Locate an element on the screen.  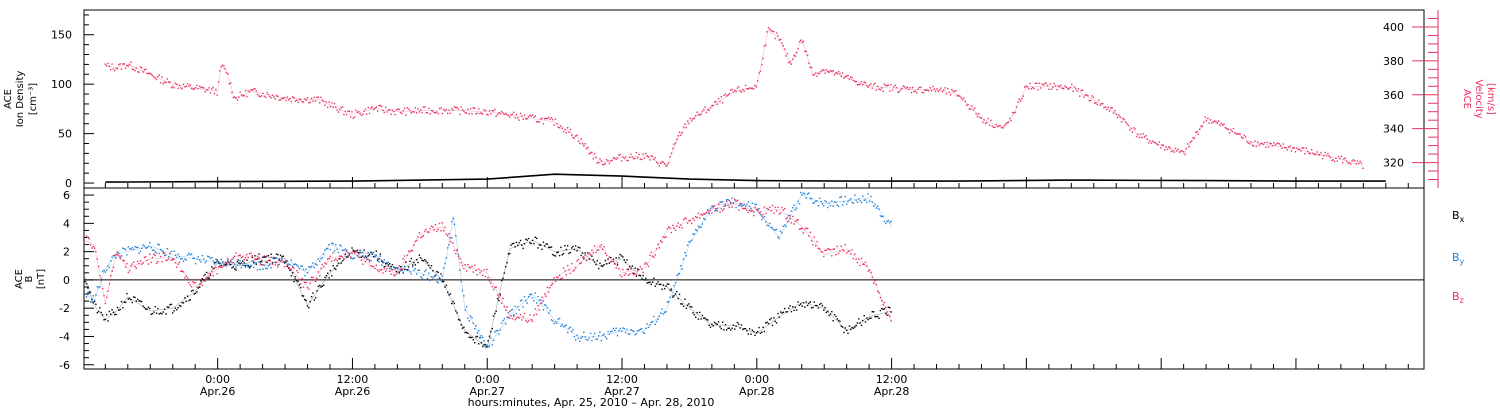
legend: Bx By Bz is located at coordinates (1458, 257).